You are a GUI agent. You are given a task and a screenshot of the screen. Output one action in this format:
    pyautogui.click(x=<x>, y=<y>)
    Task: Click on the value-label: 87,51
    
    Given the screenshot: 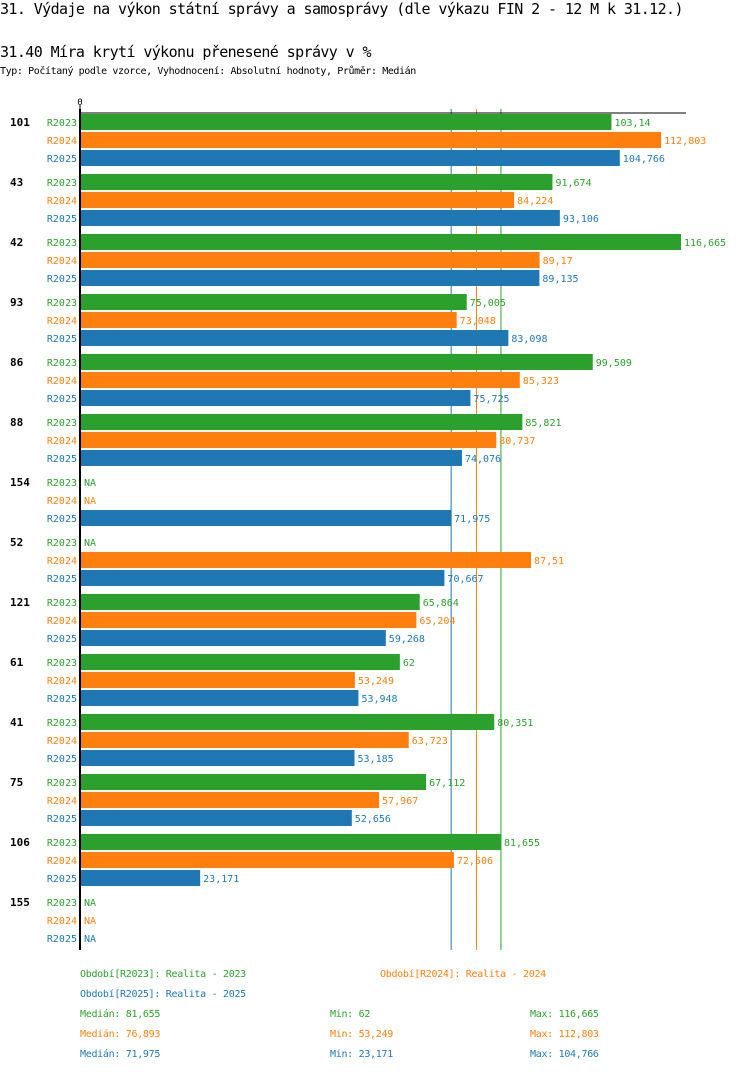 What is the action you would take?
    pyautogui.click(x=549, y=561)
    